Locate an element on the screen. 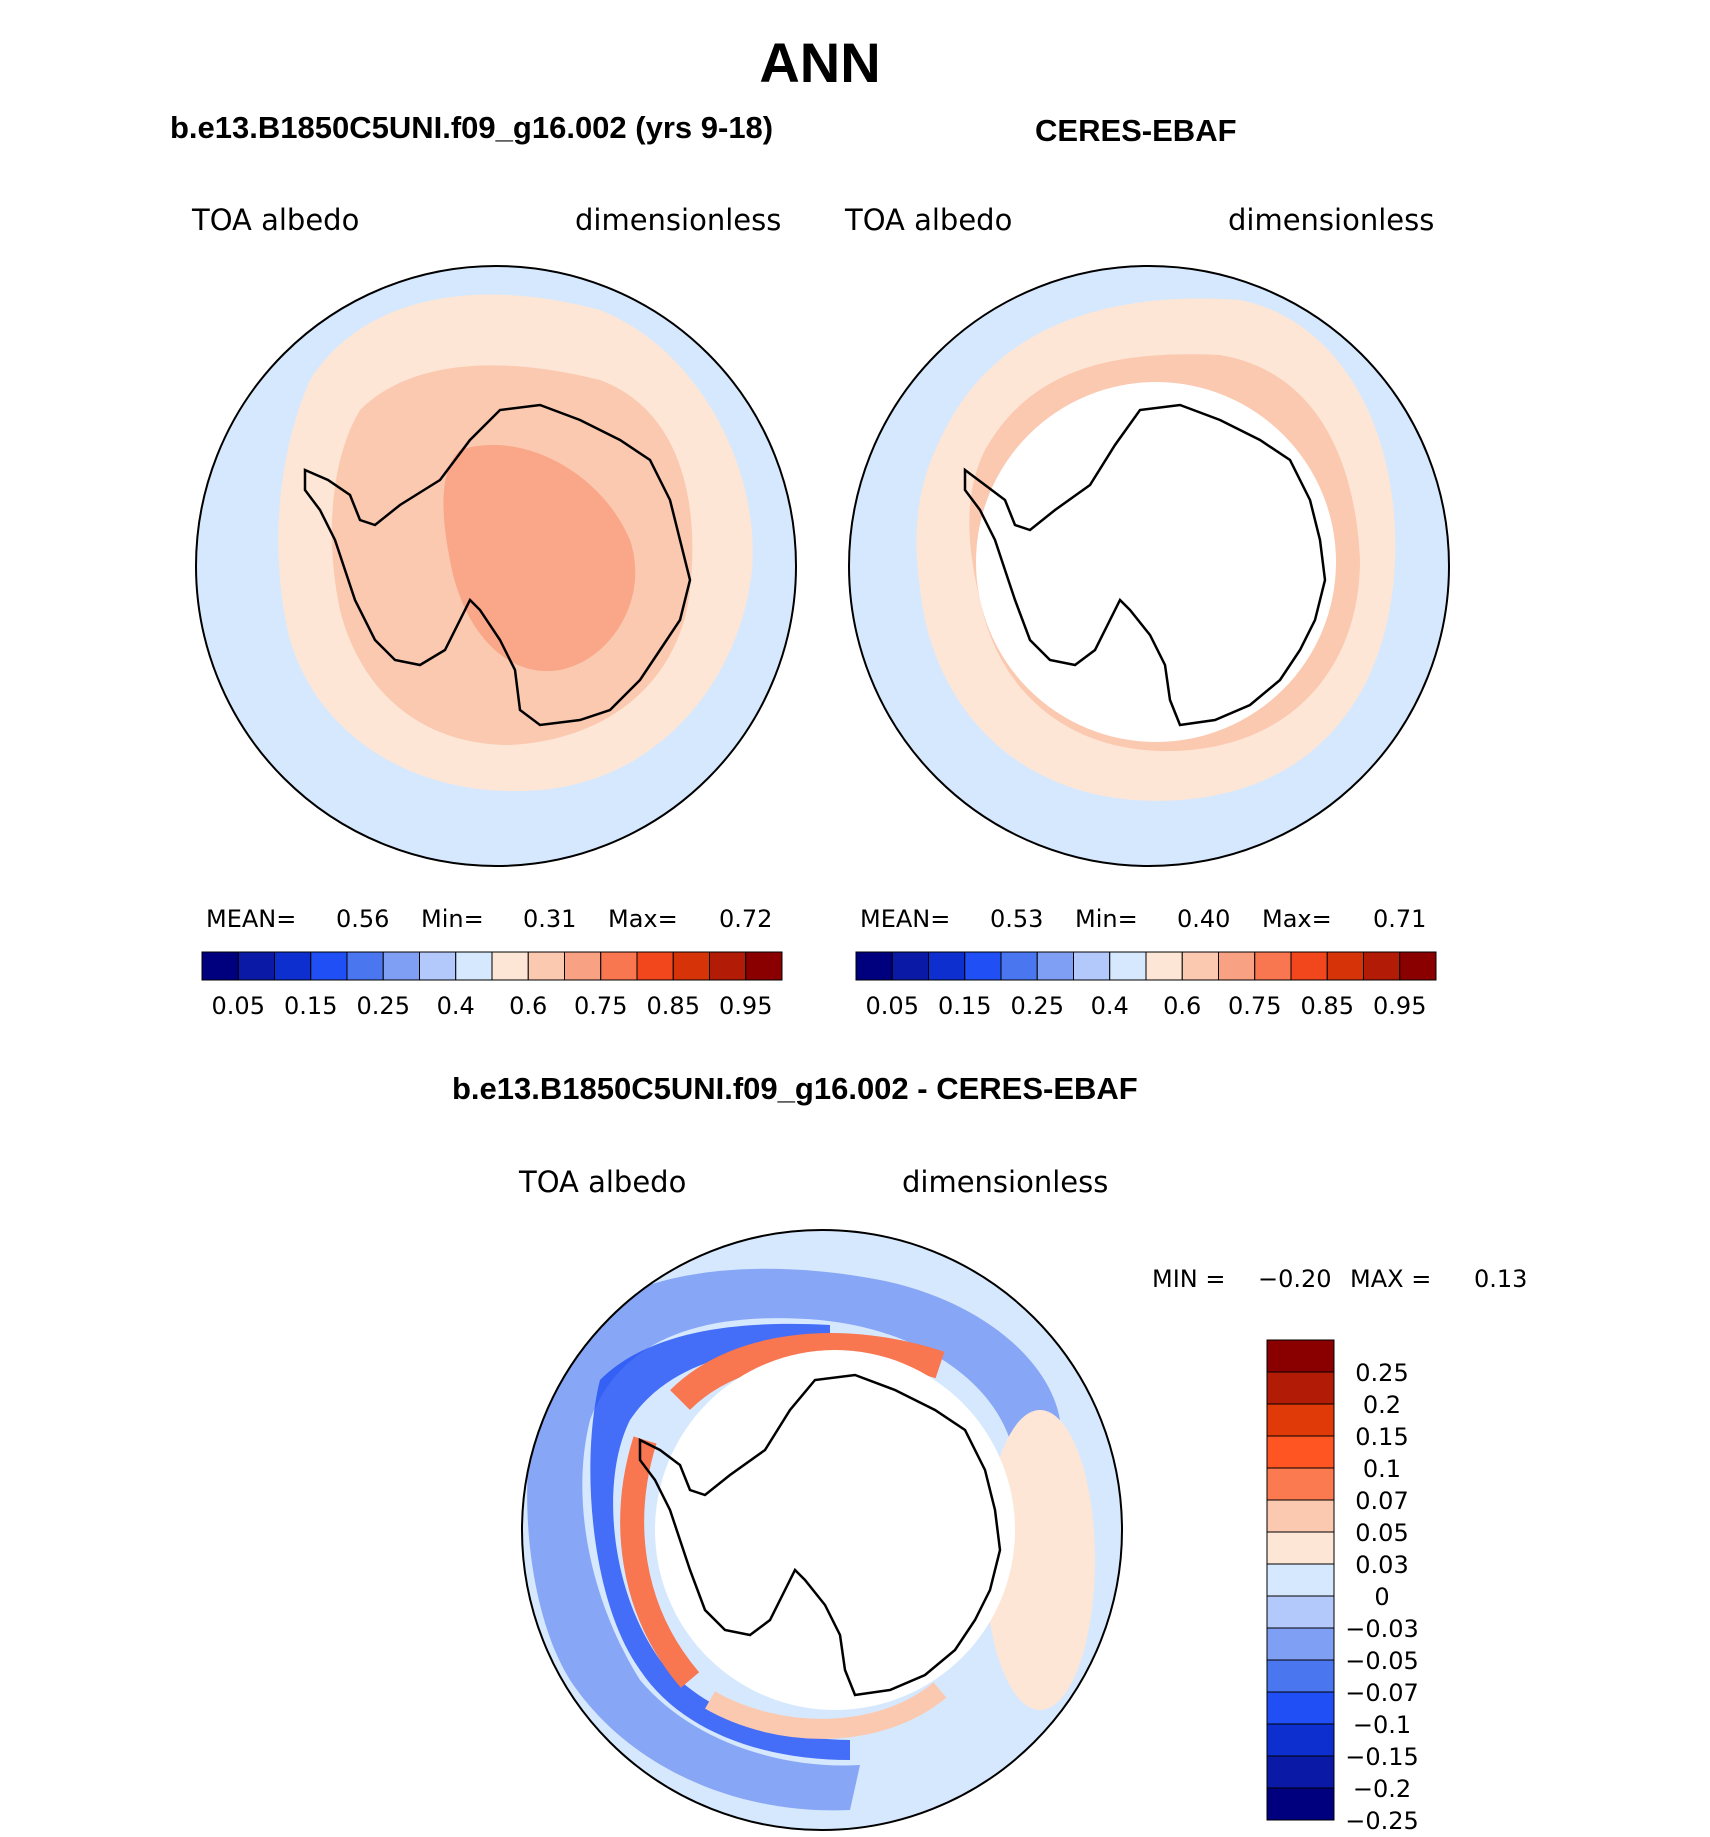 The width and height of the screenshot is (1710, 1837). panel-diff-units-label: dimensionless is located at coordinates (1005, 1182).